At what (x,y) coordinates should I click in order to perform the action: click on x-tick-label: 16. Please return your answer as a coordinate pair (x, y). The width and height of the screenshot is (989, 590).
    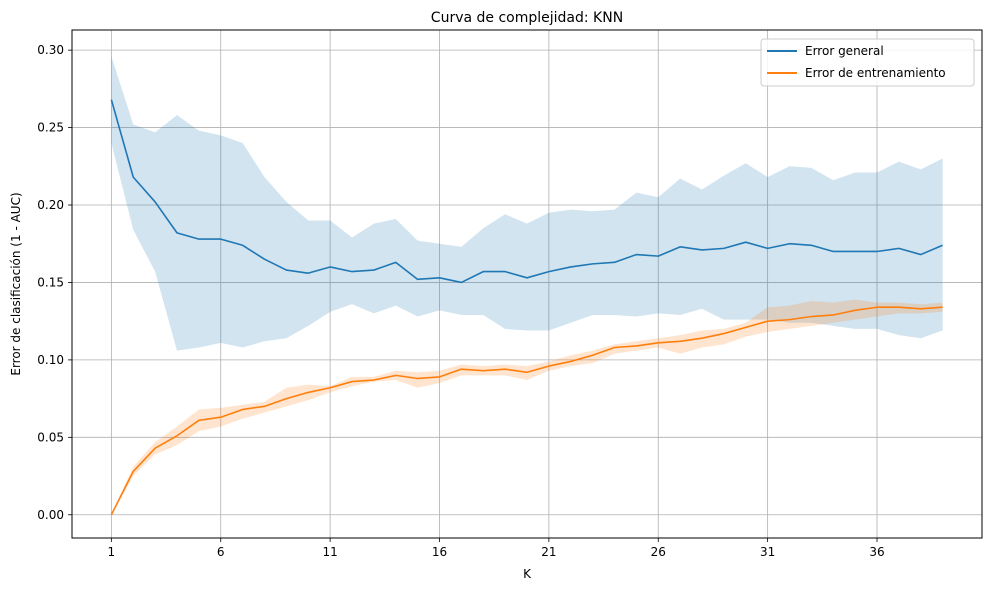
    Looking at the image, I should click on (439, 552).